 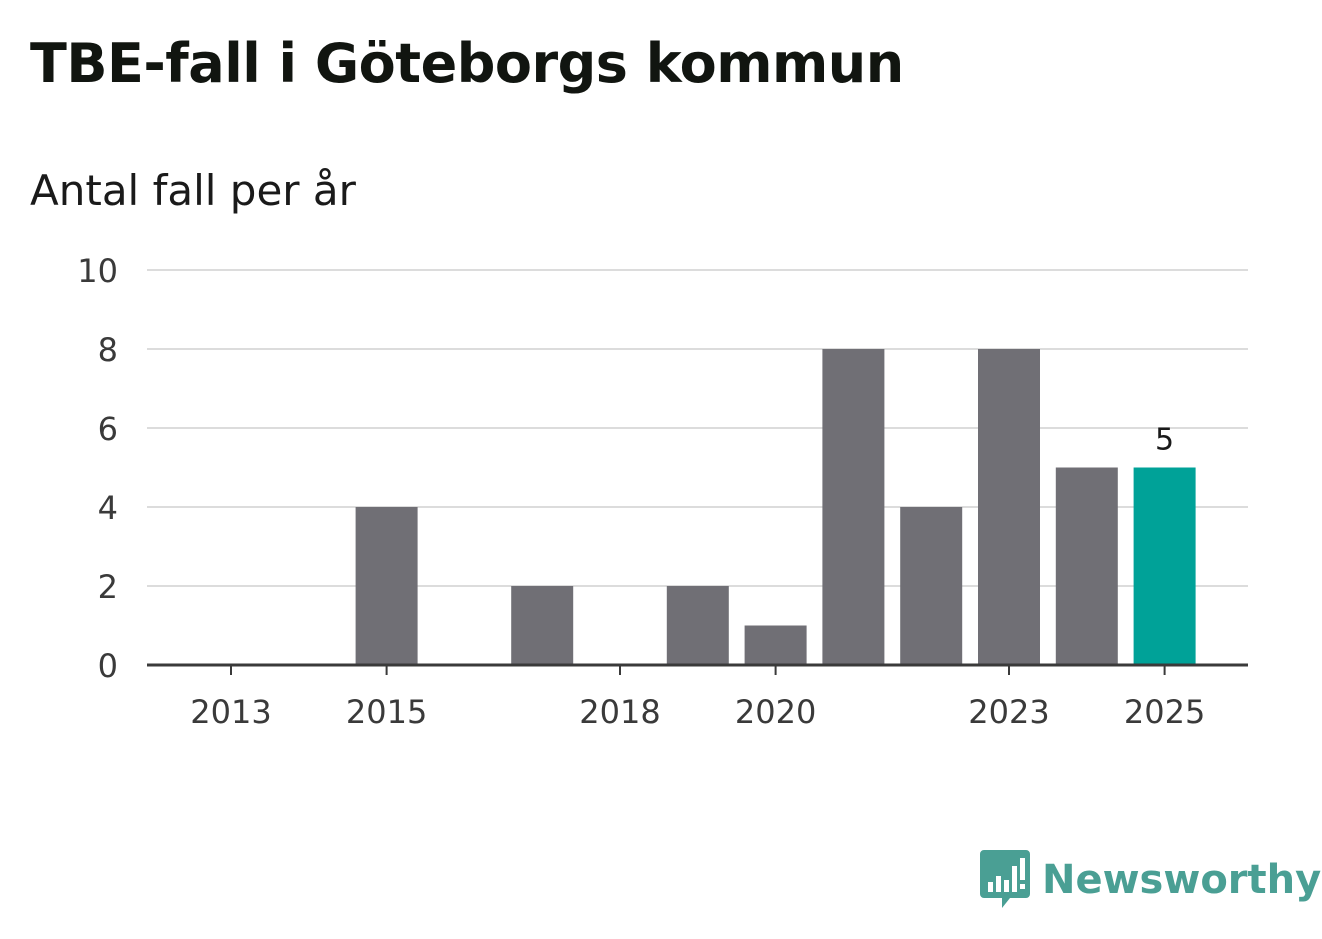 I want to click on x-tick-label: 2020, so click(x=775, y=712).